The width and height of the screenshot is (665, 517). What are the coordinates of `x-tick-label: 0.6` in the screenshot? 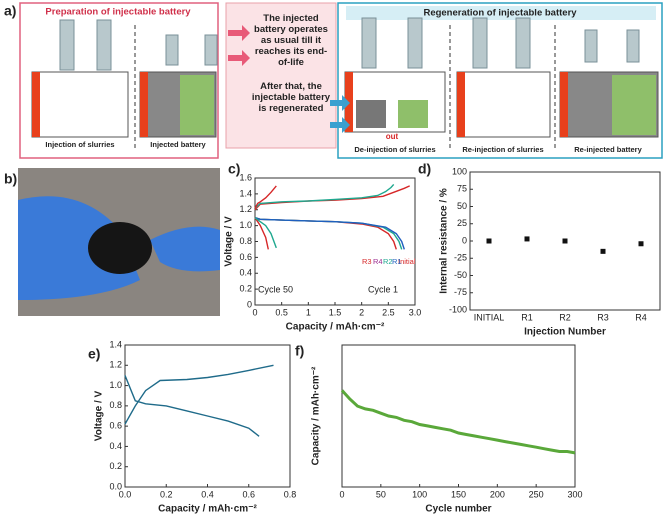 It's located at (248, 494).